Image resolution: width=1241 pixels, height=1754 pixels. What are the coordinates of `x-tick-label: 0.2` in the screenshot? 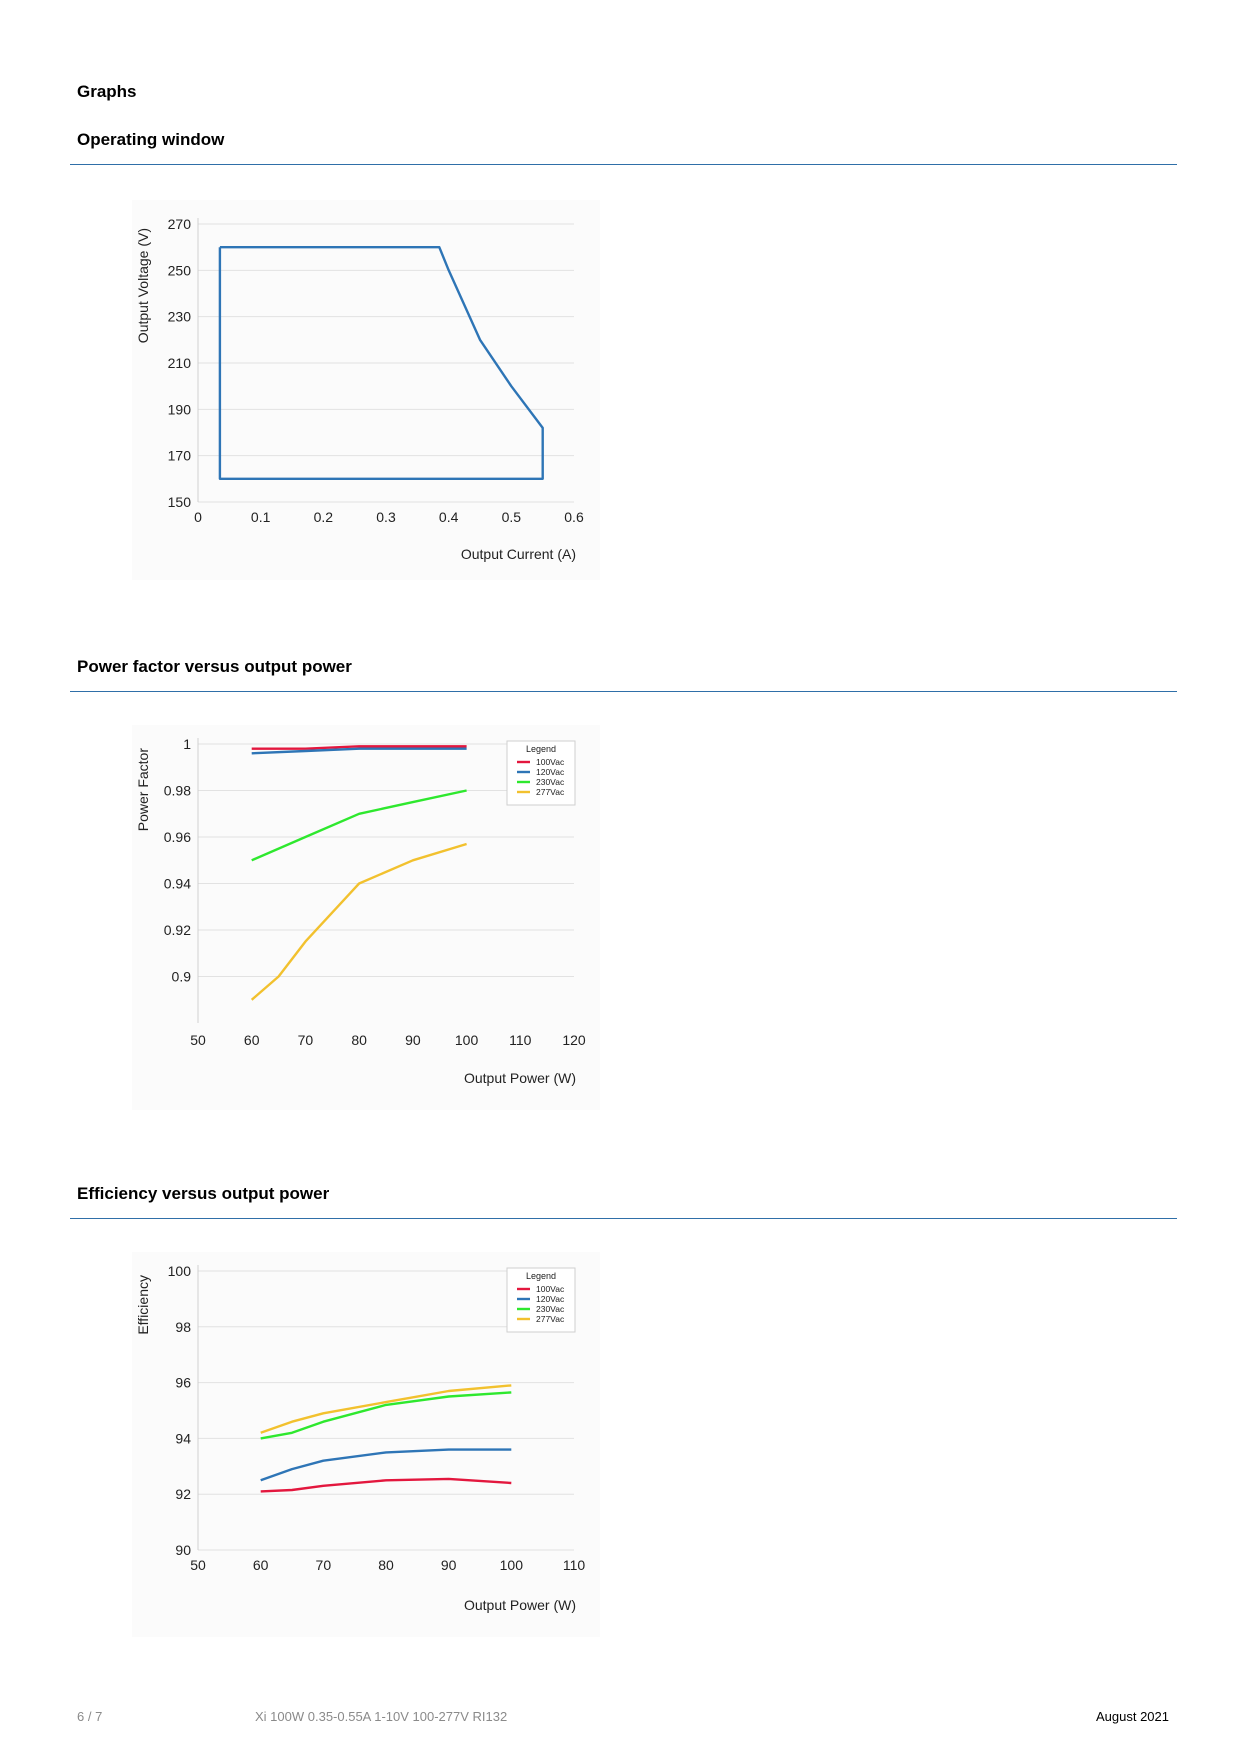 It's located at (324, 517).